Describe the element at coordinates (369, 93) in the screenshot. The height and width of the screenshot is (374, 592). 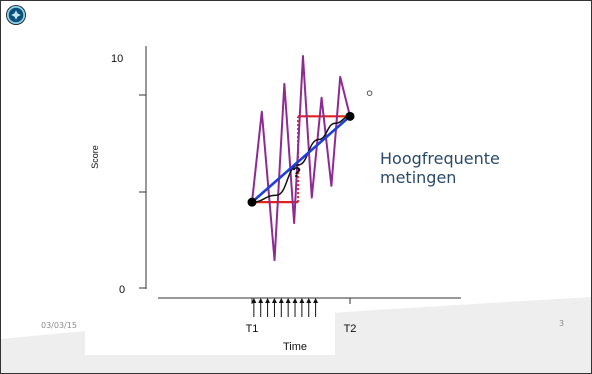
I see `open-marker` at that location.